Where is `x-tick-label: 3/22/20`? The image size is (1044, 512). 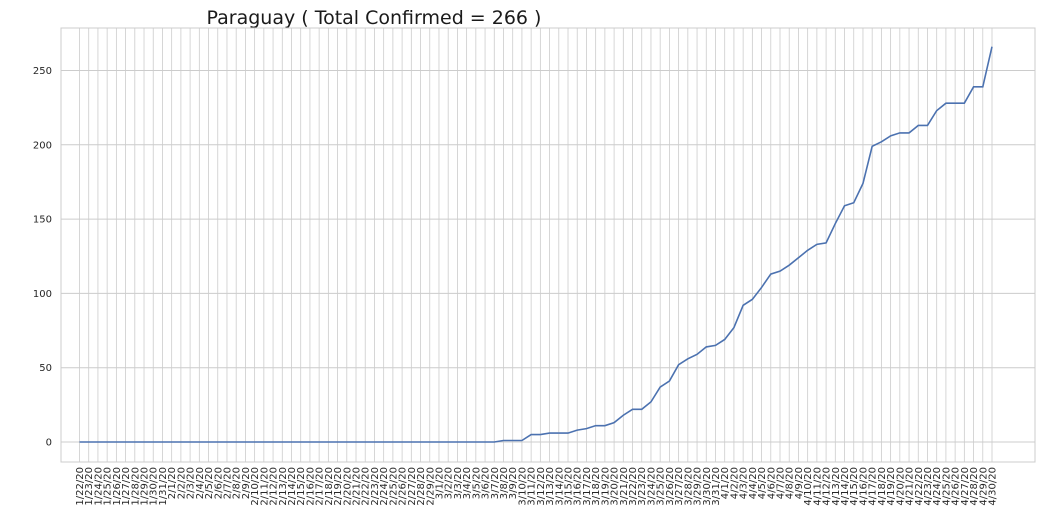
x-tick-label: 3/22/20 is located at coordinates (633, 486).